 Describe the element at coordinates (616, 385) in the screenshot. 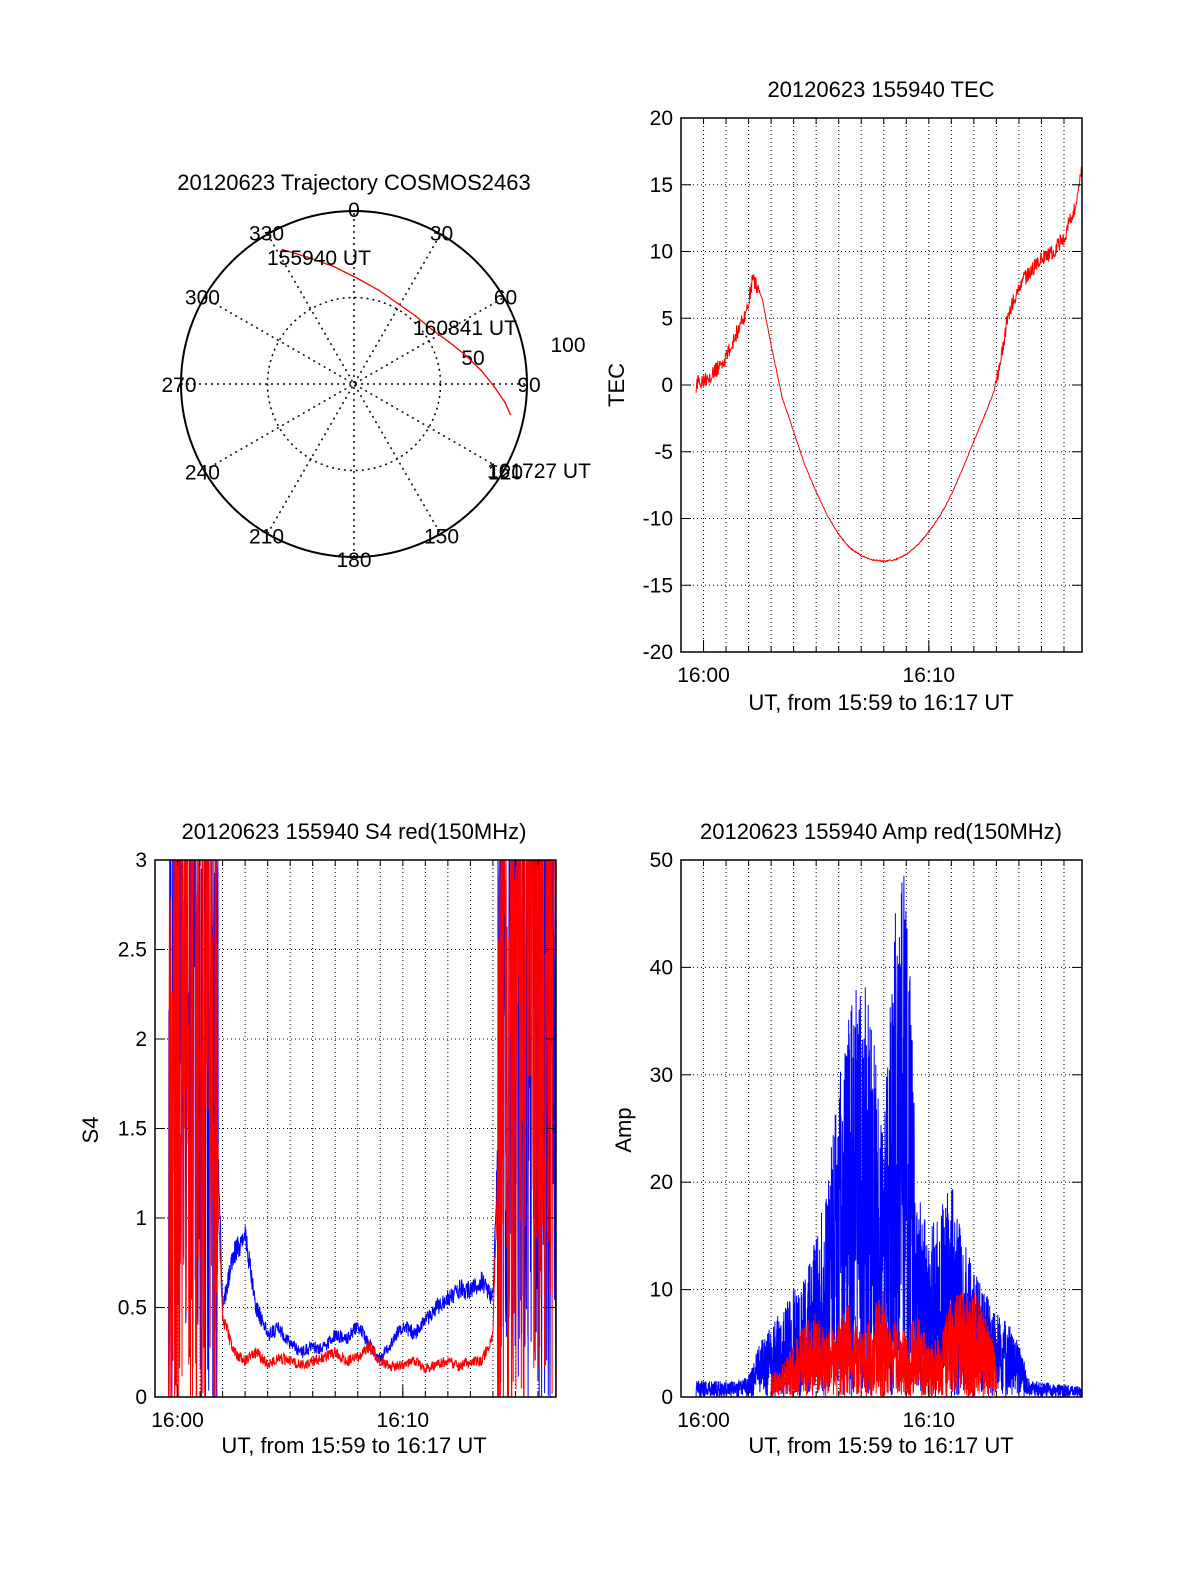

I see `tec-y-label: TEC` at that location.